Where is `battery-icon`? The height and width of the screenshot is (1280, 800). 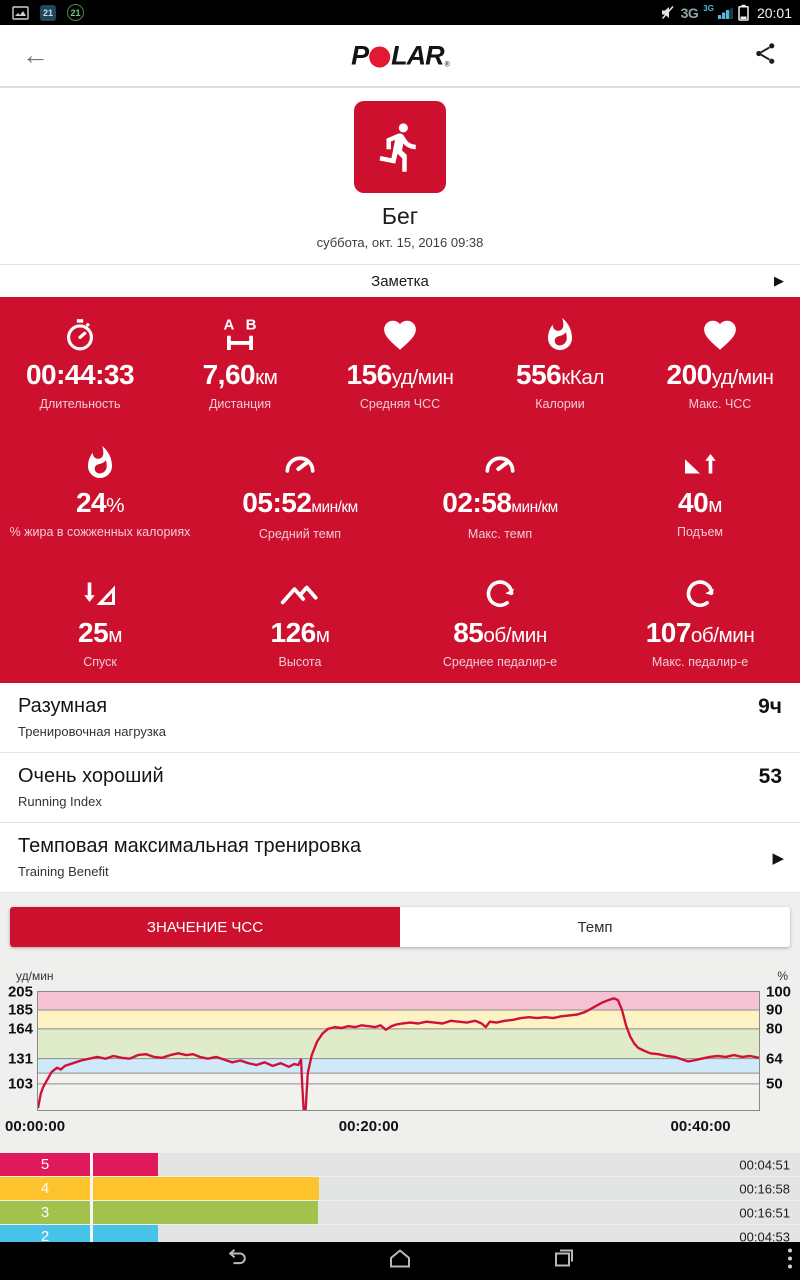 battery-icon is located at coordinates (743, 12).